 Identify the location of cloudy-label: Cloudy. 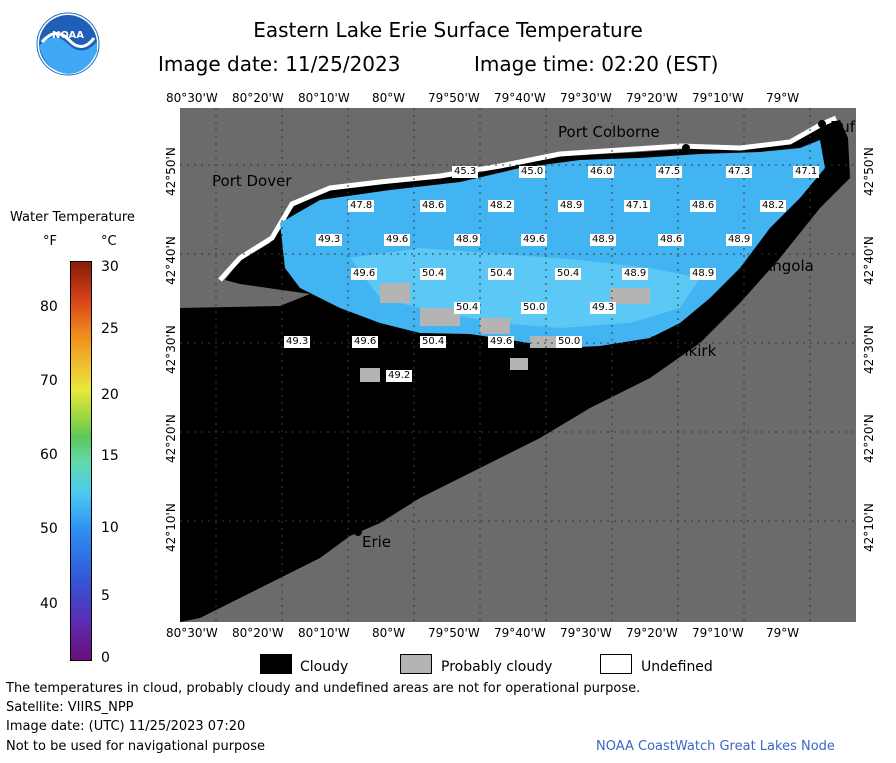
(324, 667).